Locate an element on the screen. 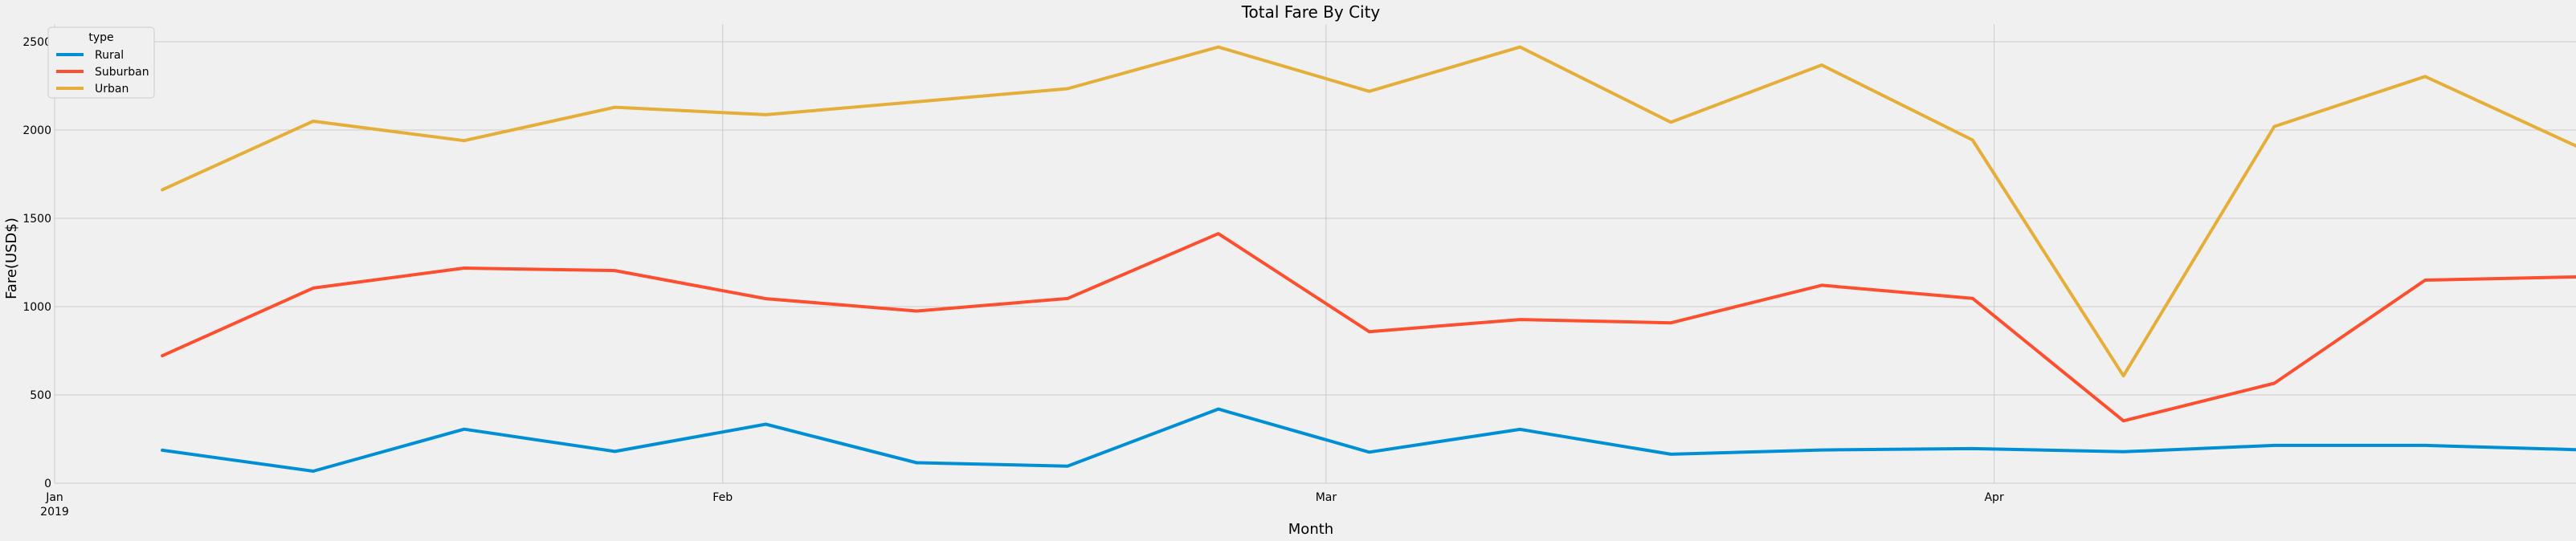 The height and width of the screenshot is (541, 2576). x-tick-label: Apr is located at coordinates (1993, 497).